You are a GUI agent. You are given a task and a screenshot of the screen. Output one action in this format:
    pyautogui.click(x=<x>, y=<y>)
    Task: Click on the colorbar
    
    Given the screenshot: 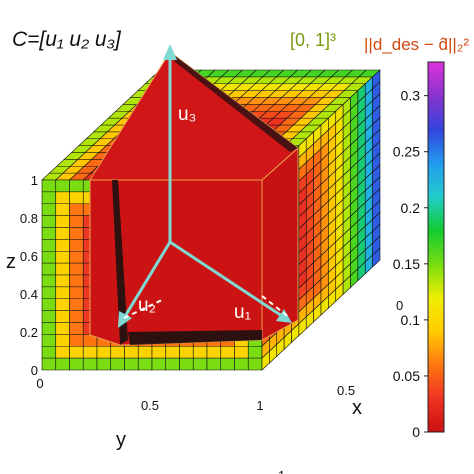 What is the action you would take?
    pyautogui.click(x=436, y=247)
    